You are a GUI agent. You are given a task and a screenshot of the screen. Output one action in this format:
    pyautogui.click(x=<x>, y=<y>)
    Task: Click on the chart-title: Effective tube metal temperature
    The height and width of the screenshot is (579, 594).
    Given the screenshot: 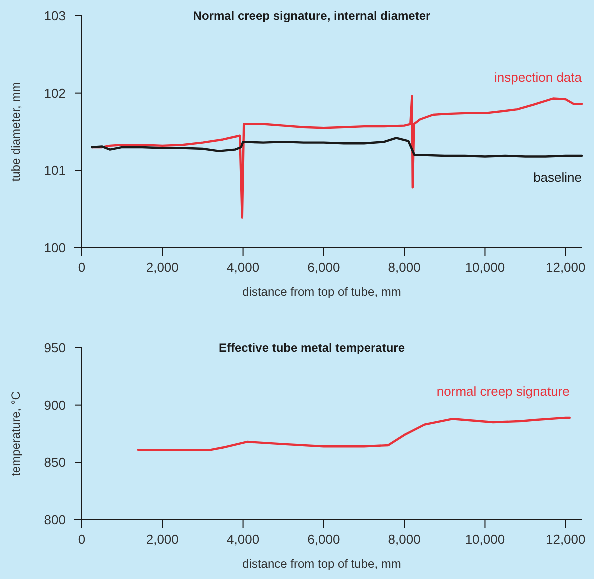 What is the action you would take?
    pyautogui.click(x=312, y=348)
    